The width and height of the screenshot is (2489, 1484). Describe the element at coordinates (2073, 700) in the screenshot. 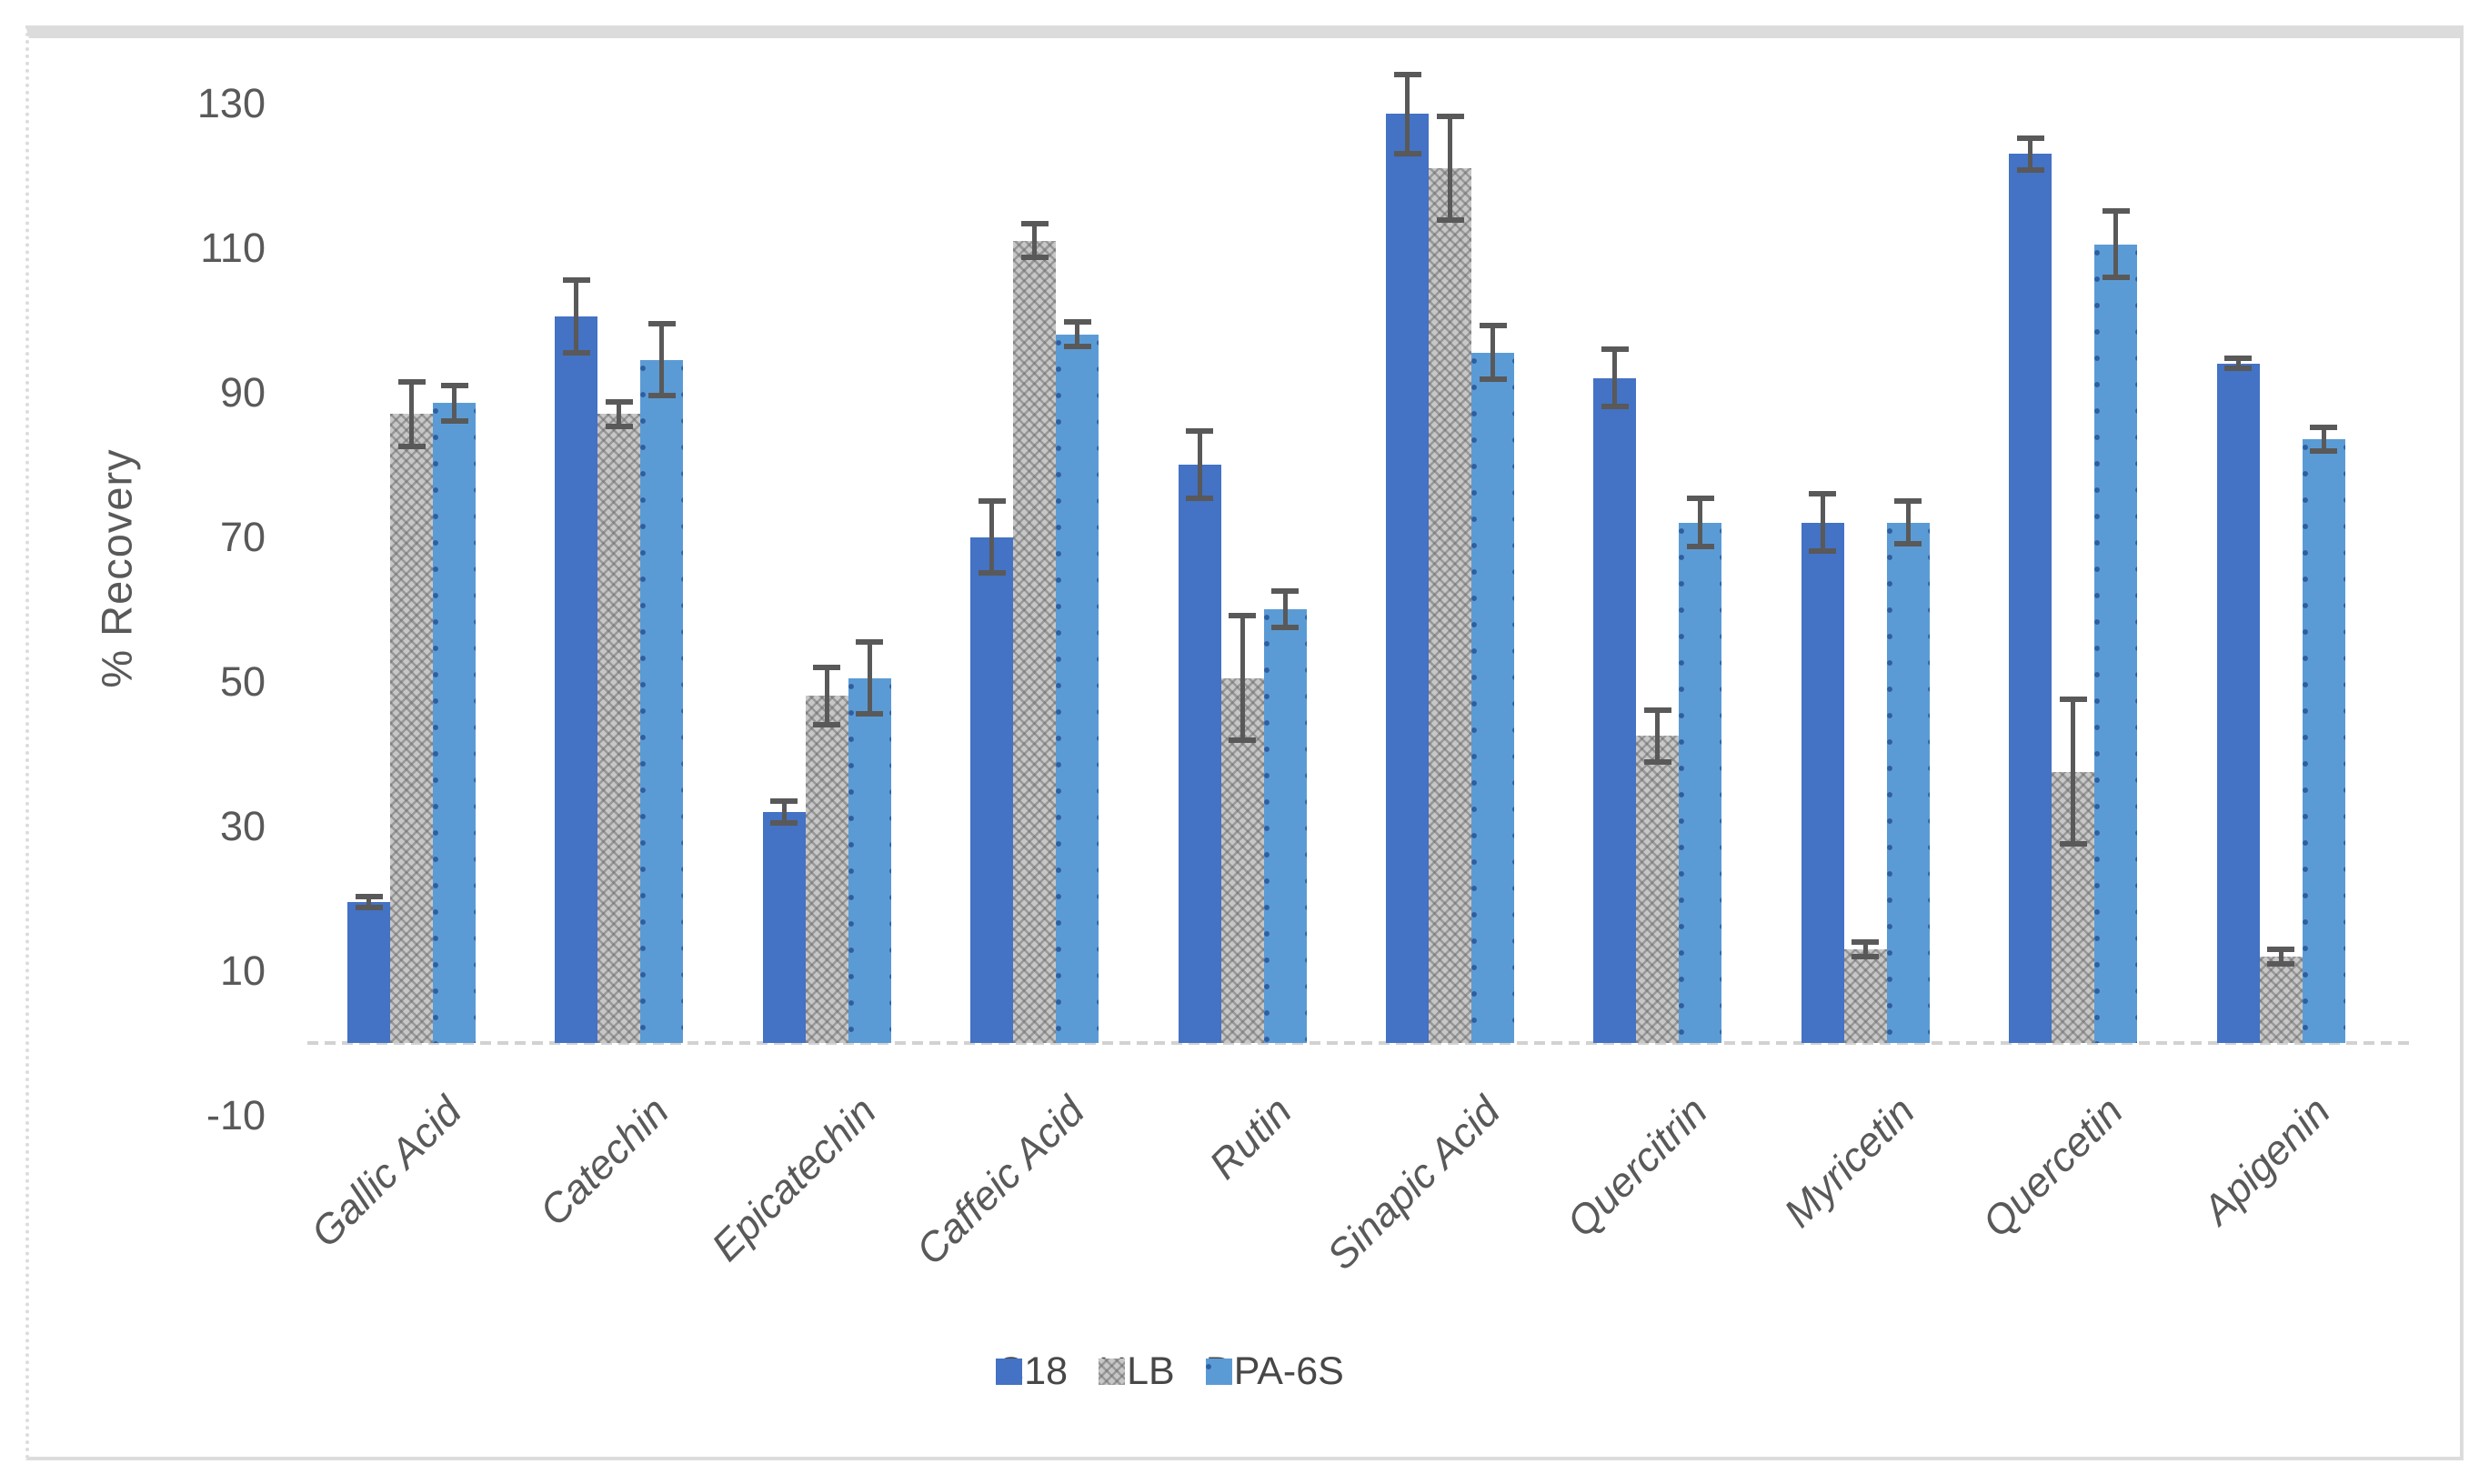

I see `error-cap-top-hlb-quercetin` at that location.